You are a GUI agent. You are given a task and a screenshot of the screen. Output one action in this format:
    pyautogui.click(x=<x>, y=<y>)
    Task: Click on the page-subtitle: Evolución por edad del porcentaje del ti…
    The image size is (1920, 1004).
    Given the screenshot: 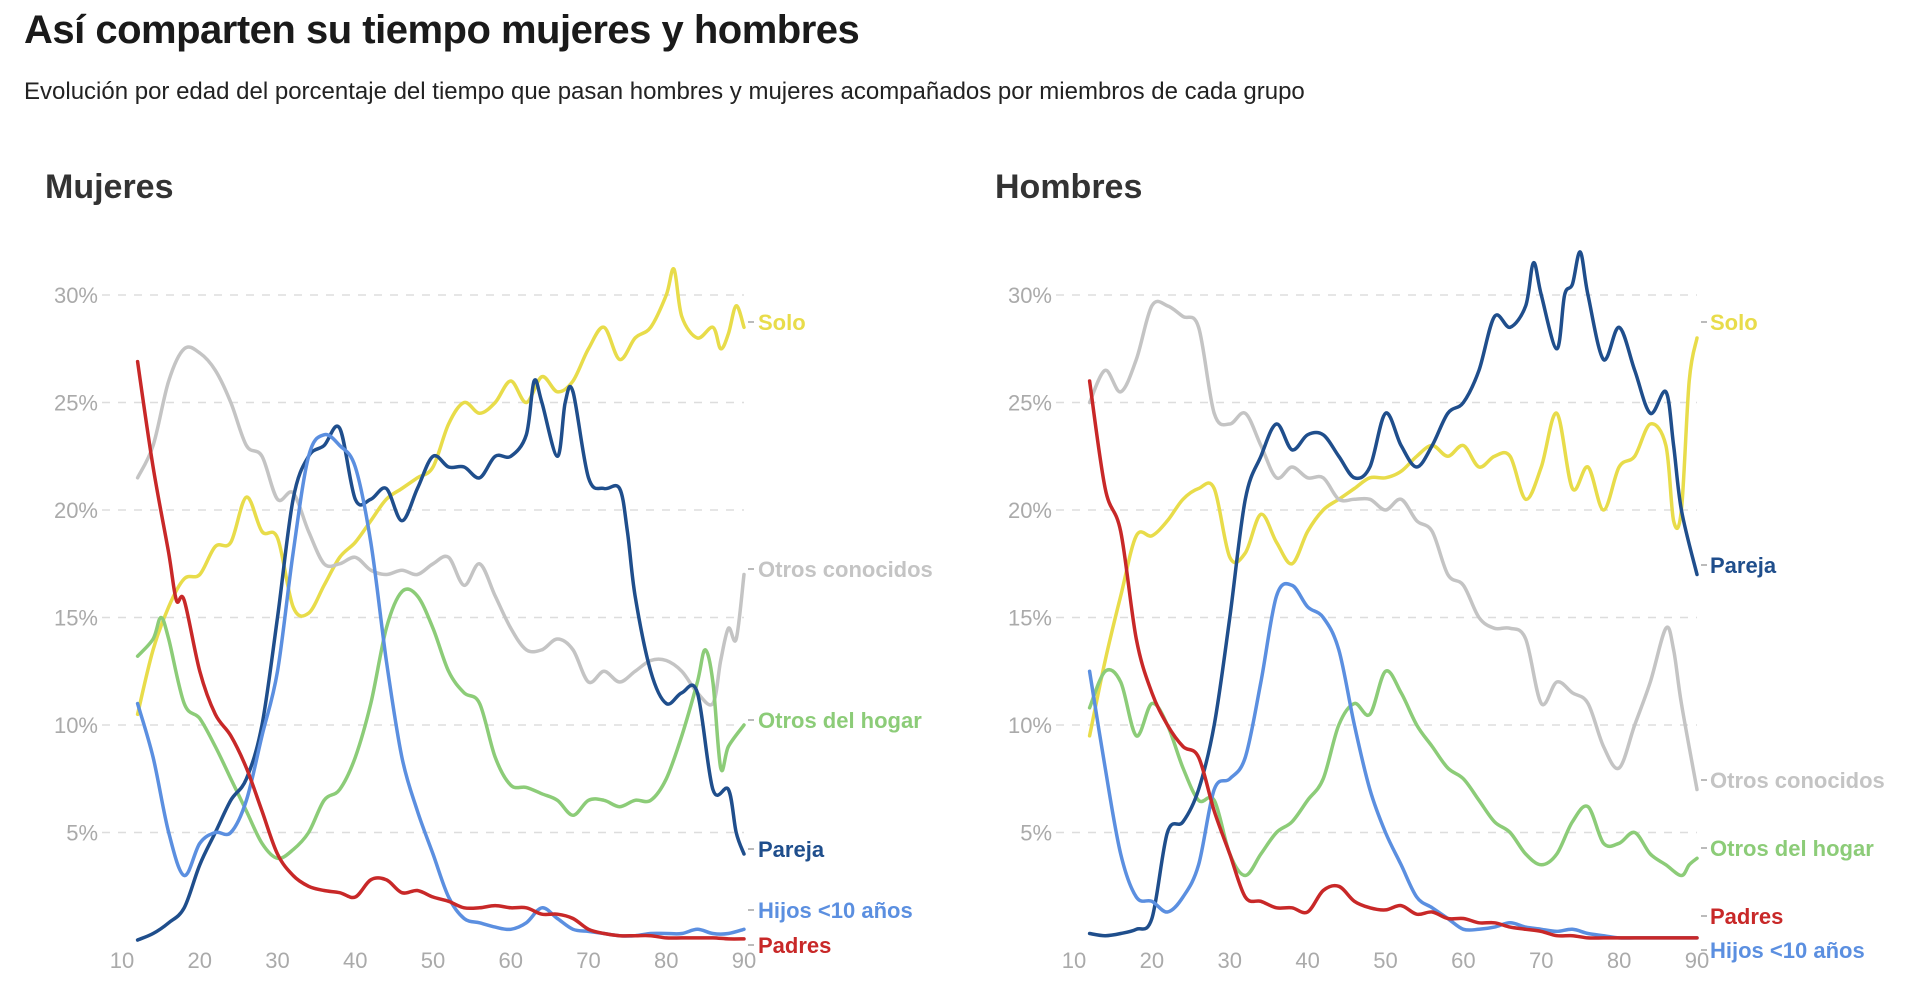 What is the action you would take?
    pyautogui.click(x=664, y=91)
    